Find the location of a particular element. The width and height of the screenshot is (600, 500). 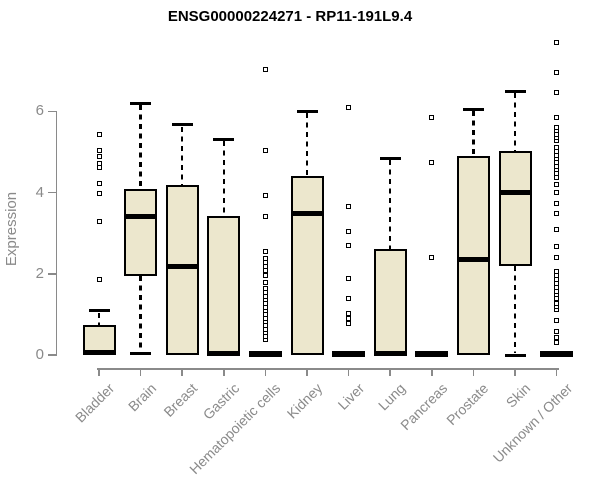

box-brain is located at coordinates (141, 232).